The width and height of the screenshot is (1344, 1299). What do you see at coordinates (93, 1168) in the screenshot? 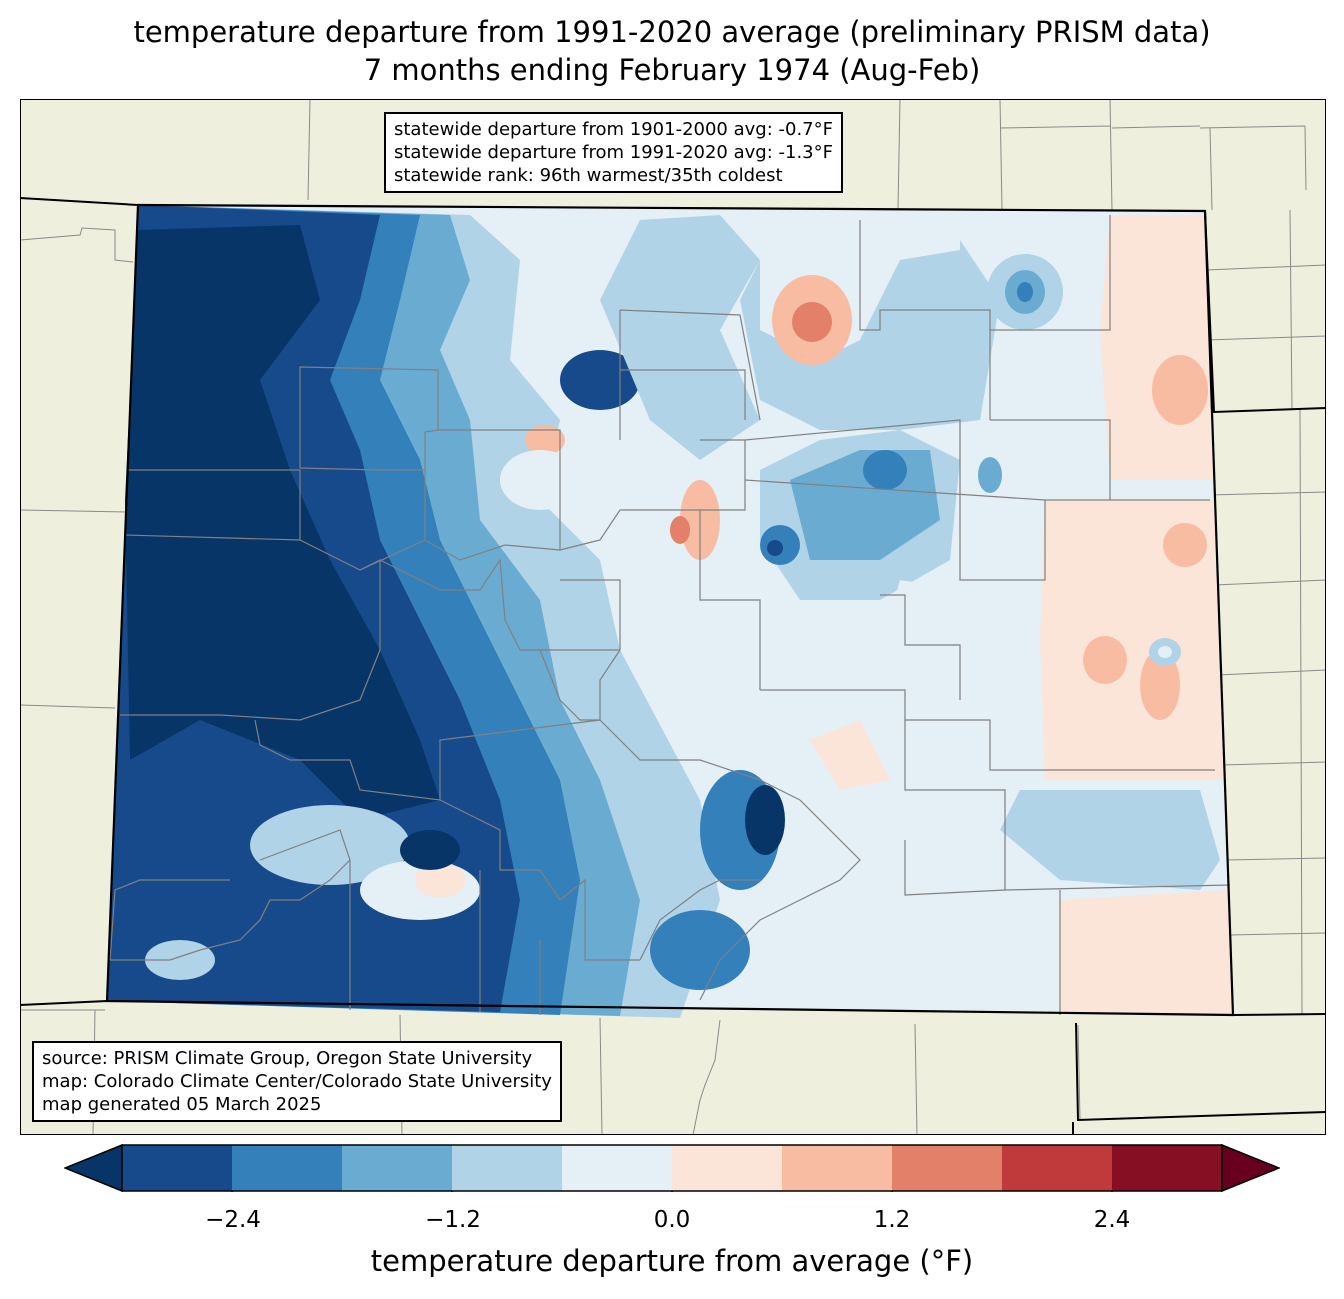
I see `colorbar-under-arrow` at bounding box center [93, 1168].